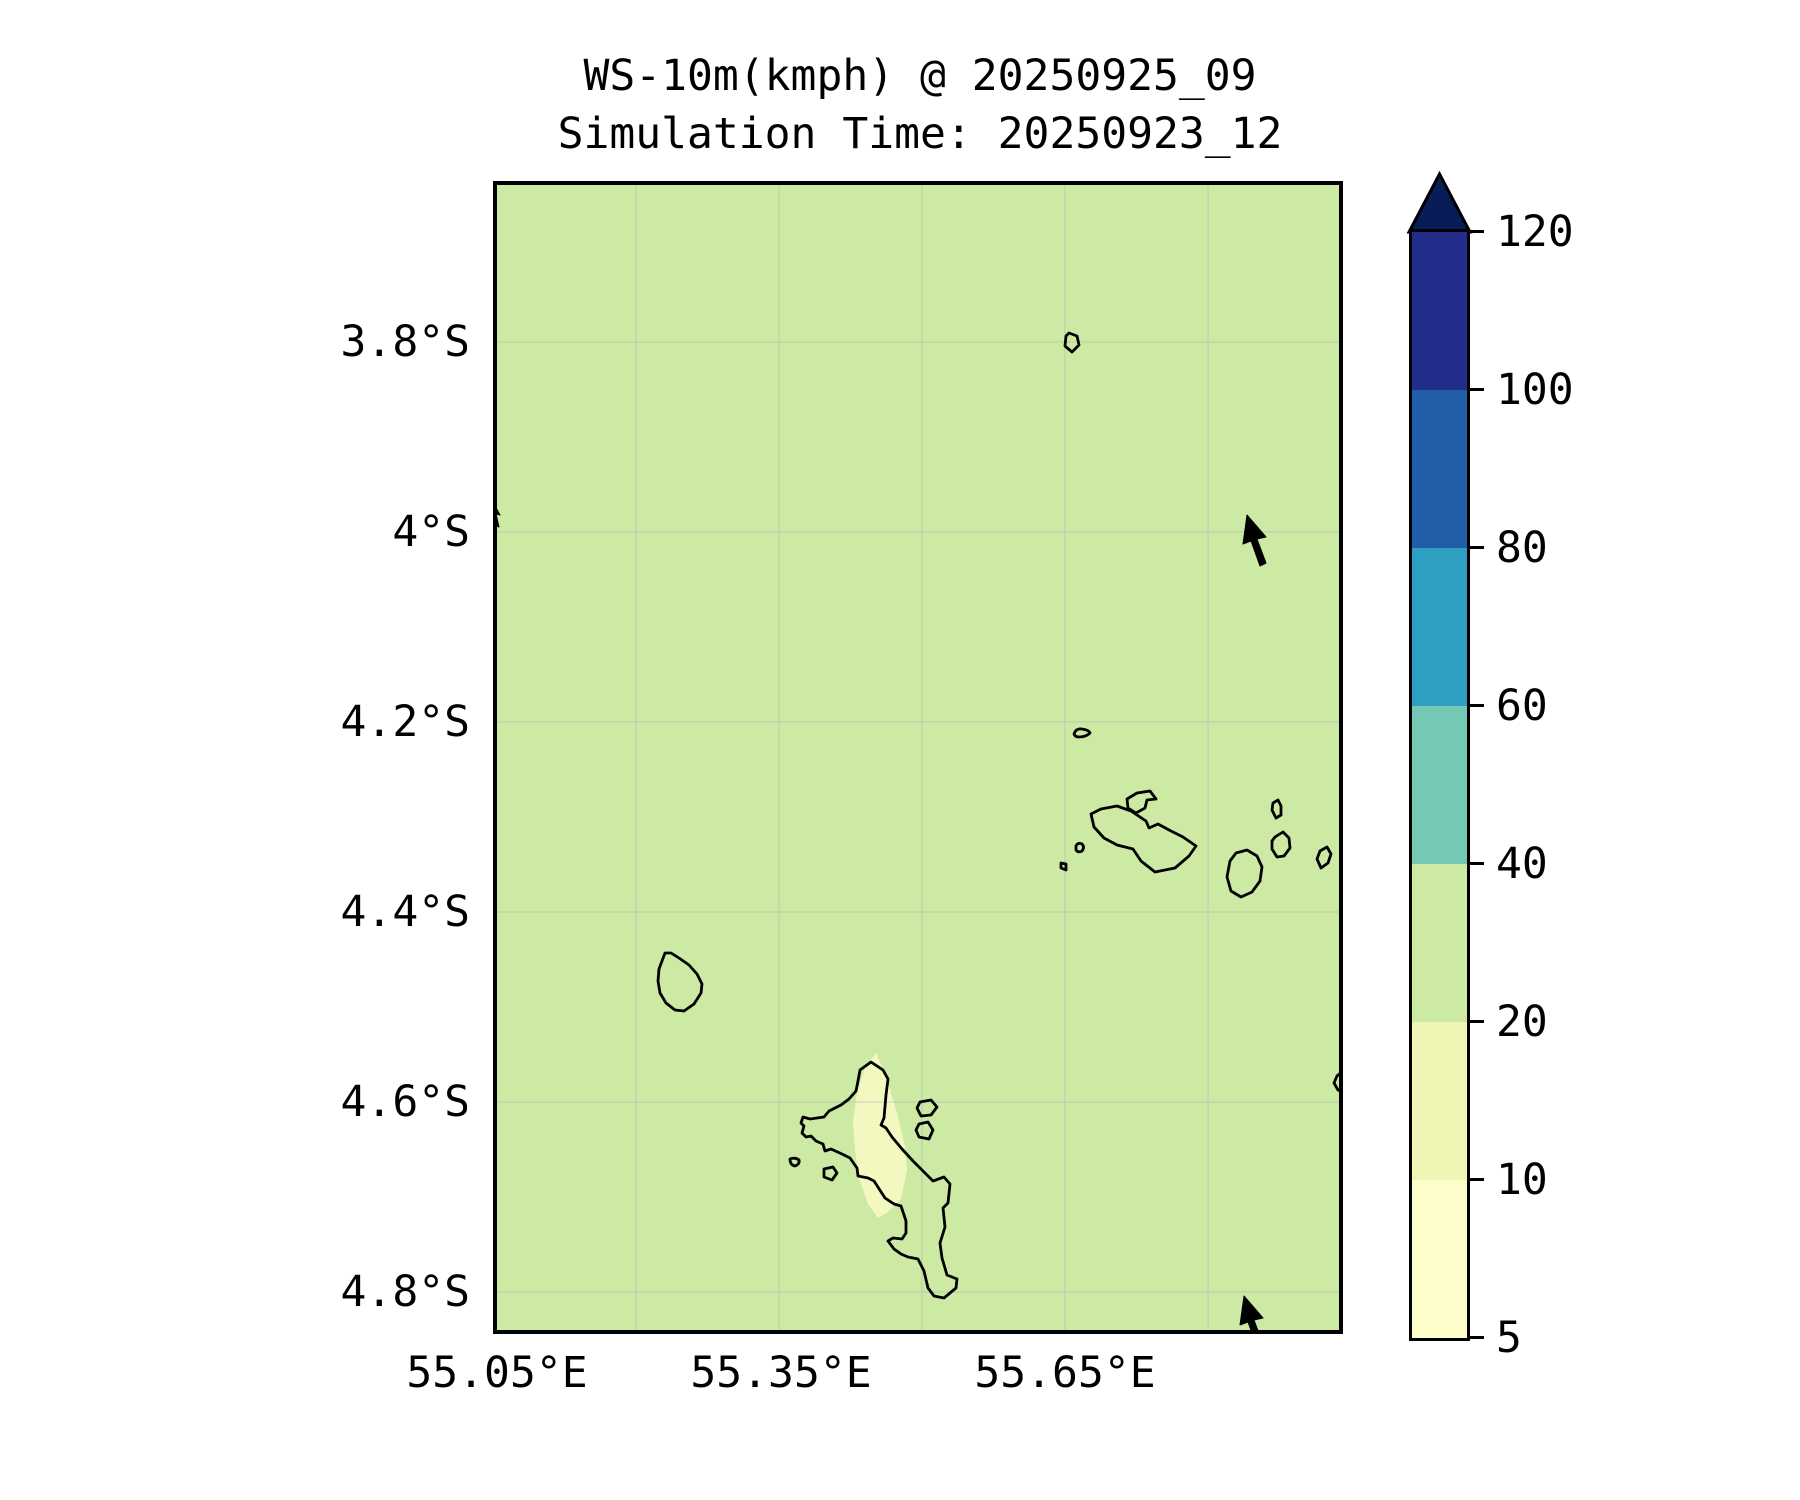  Describe the element at coordinates (1065, 1373) in the screenshot. I see `x-tick-label-55-65e: 55.65°E` at that location.